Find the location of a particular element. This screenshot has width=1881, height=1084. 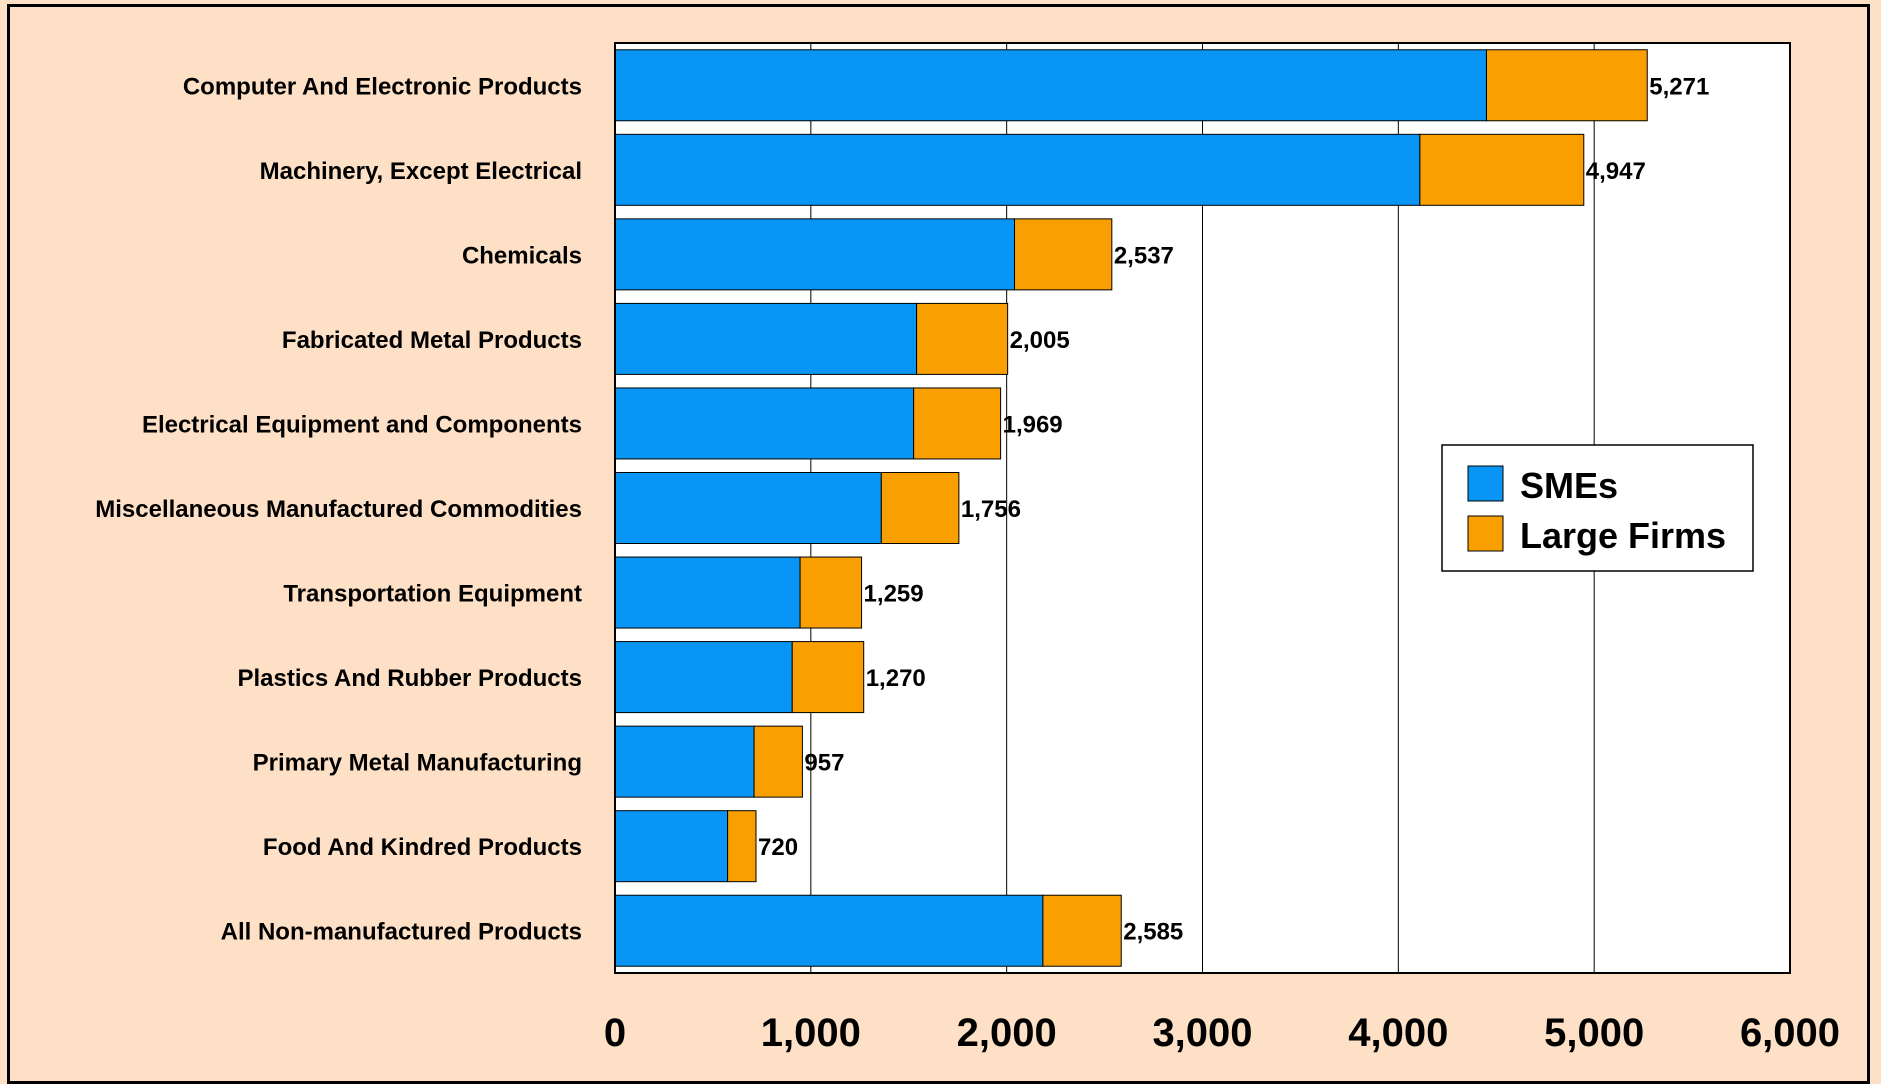

x-tick-label: 4,000 is located at coordinates (1398, 1033).